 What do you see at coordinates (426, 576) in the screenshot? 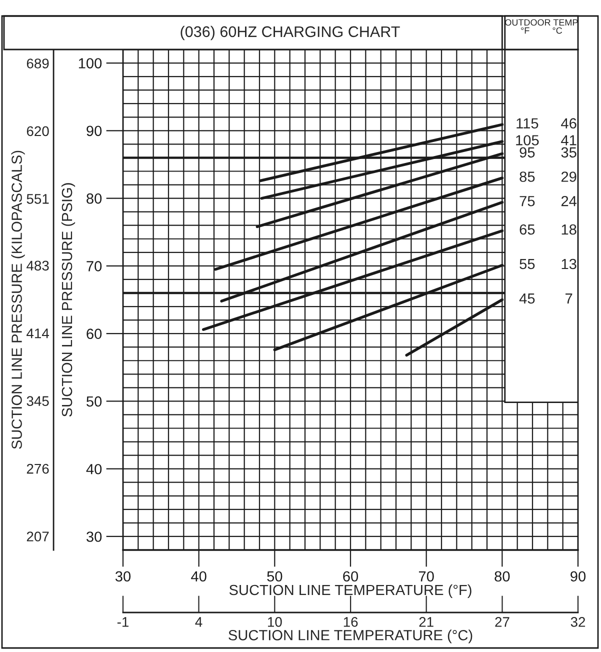
I see `x-tick-label: 70` at bounding box center [426, 576].